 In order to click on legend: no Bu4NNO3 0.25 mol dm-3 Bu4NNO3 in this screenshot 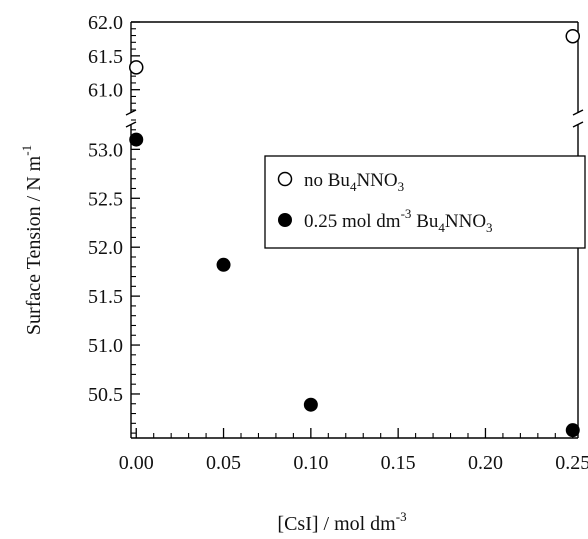, I will do `click(425, 202)`.